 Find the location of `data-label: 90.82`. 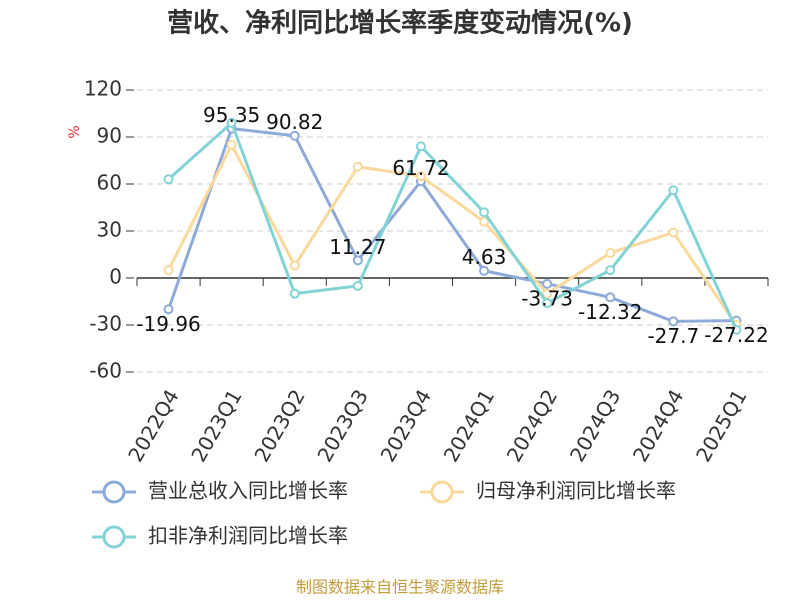

data-label: 90.82 is located at coordinates (294, 122).